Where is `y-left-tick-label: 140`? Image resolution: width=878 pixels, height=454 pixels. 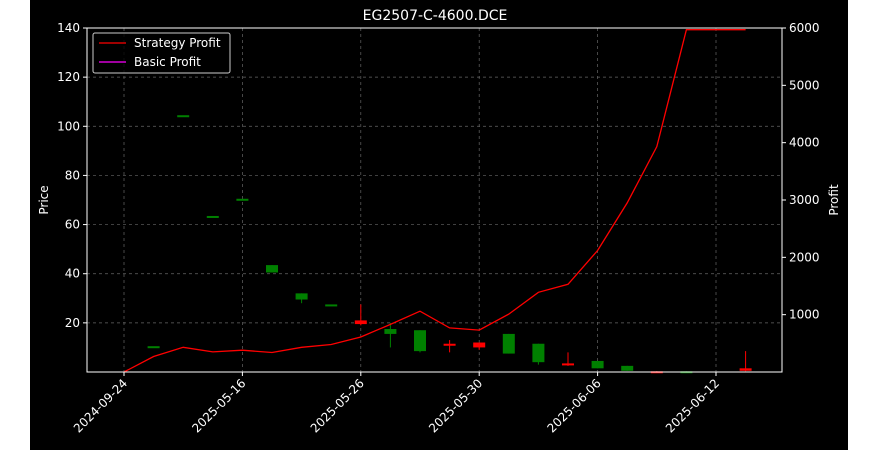
y-left-tick-label: 140 is located at coordinates (68, 28).